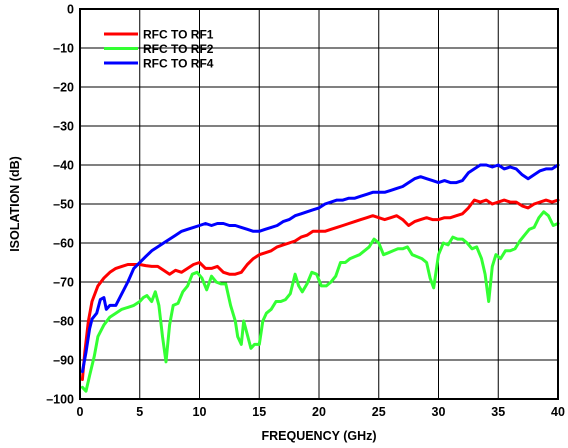  What do you see at coordinates (63, 322) in the screenshot?
I see `y-tick-label: –80` at bounding box center [63, 322].